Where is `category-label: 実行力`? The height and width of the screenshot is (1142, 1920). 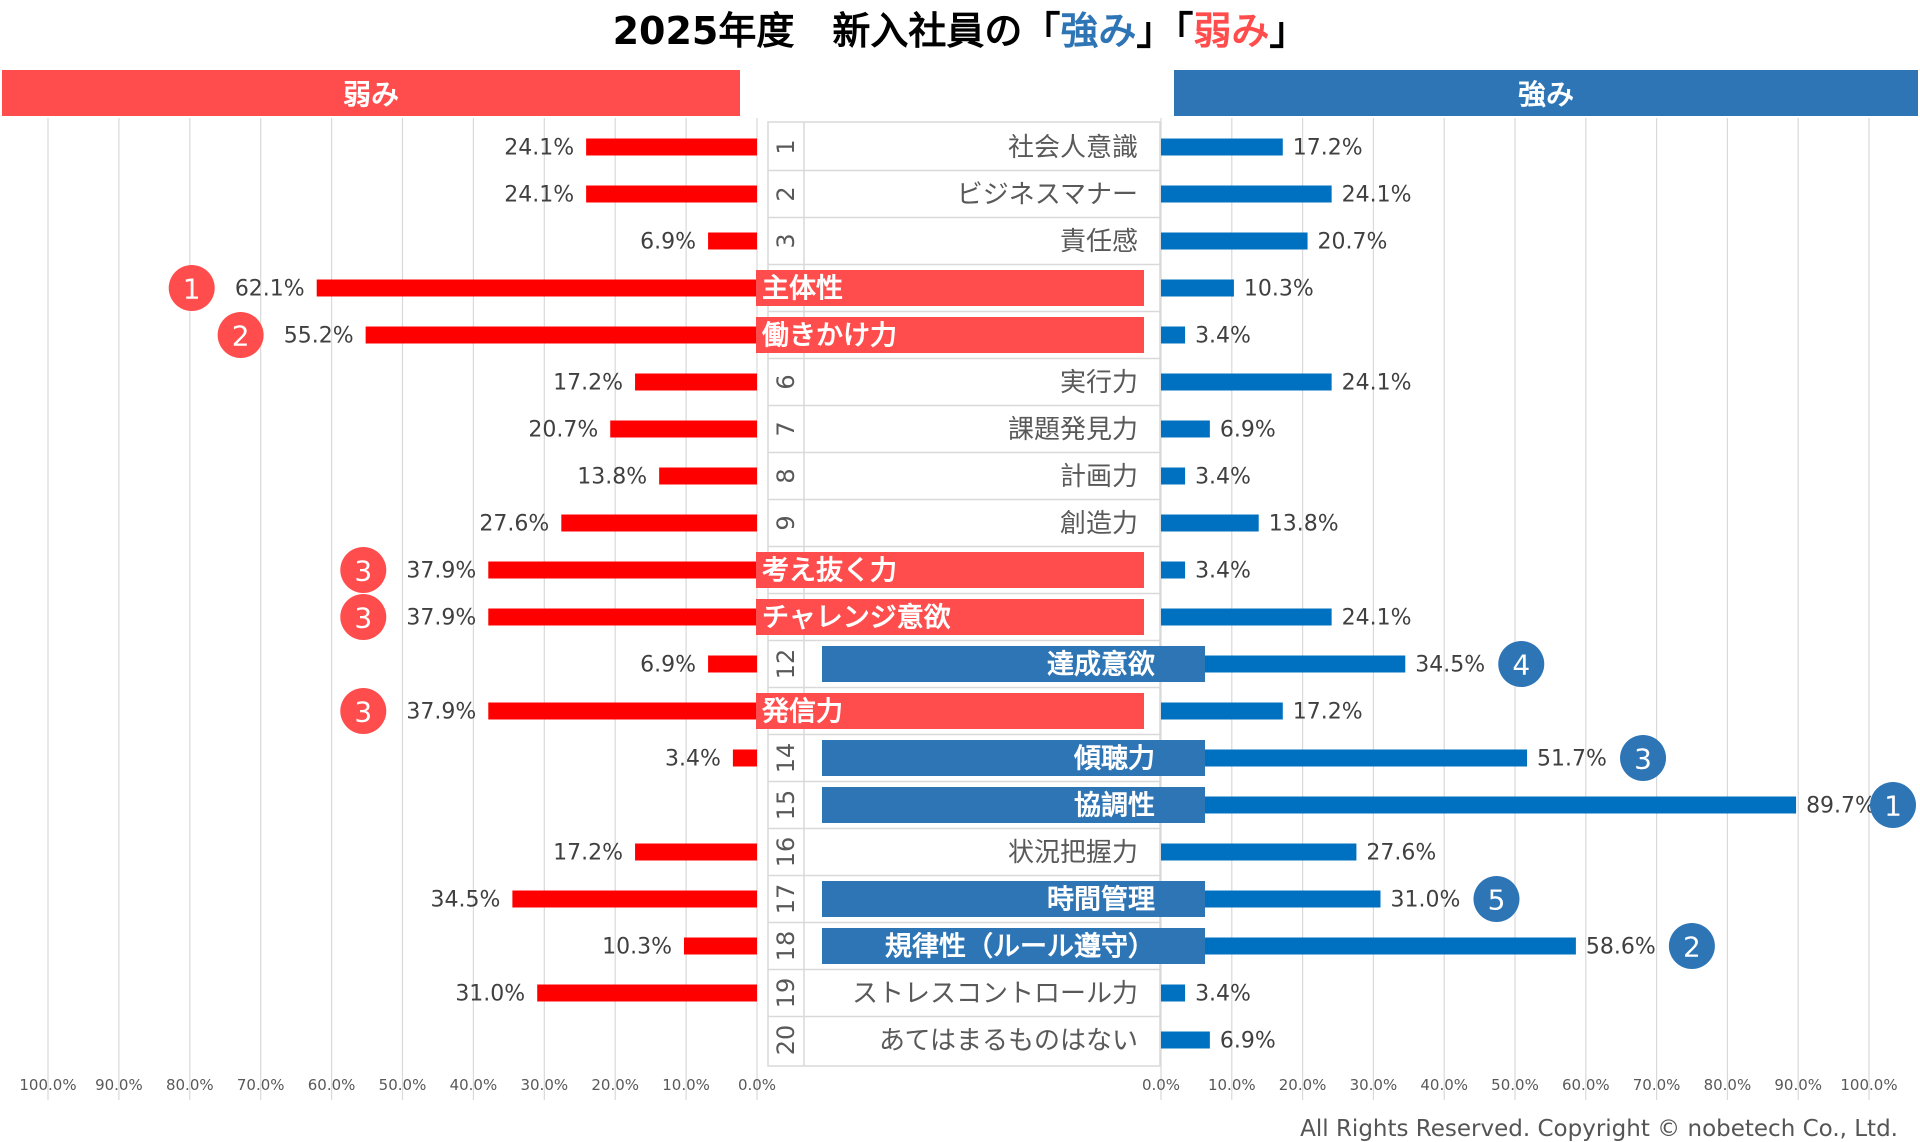 category-label: 実行力 is located at coordinates (1099, 383).